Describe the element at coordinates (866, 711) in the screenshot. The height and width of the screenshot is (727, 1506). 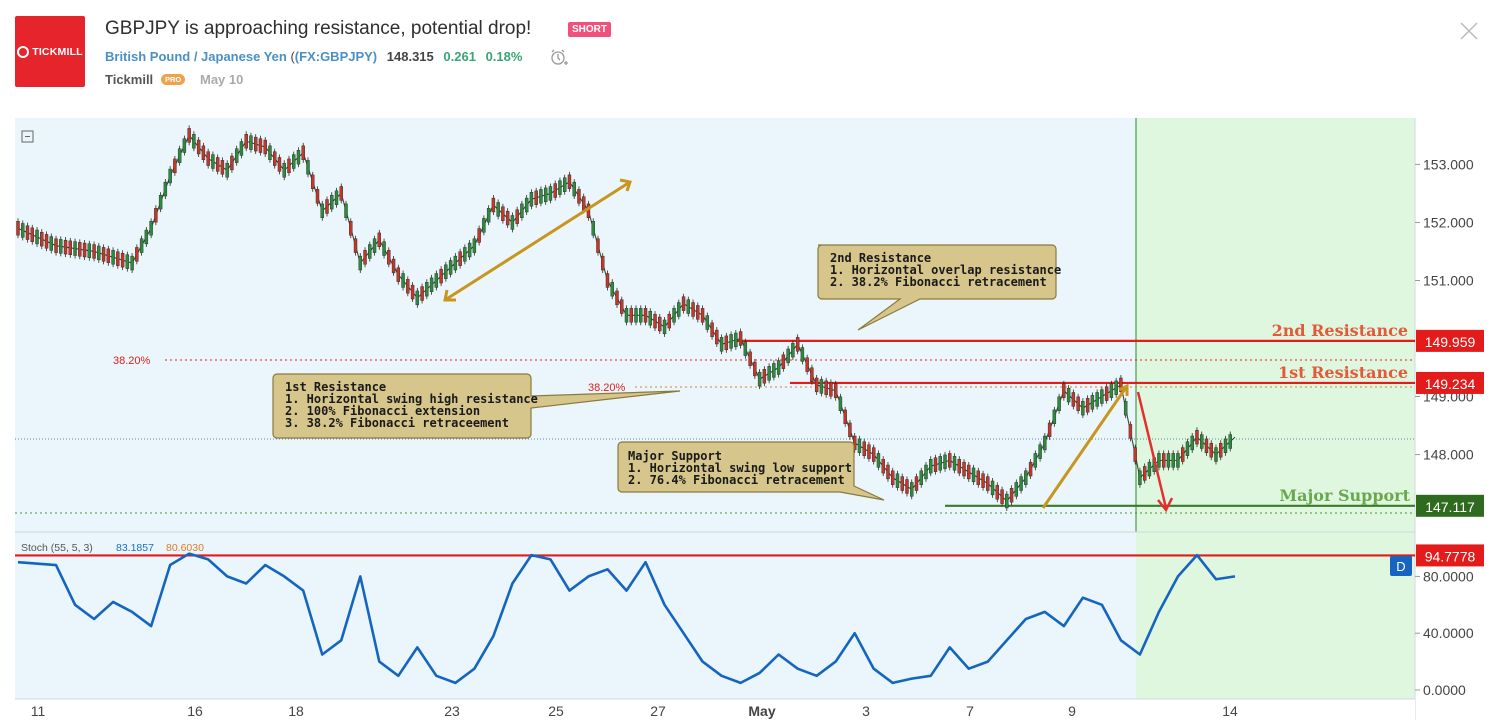
I see `time-tick-label: 3` at that location.